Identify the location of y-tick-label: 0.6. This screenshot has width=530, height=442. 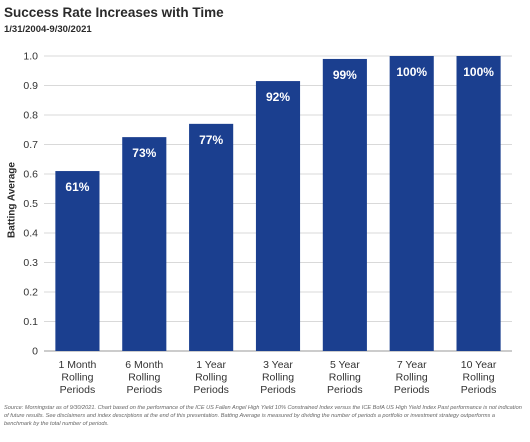
(30, 175).